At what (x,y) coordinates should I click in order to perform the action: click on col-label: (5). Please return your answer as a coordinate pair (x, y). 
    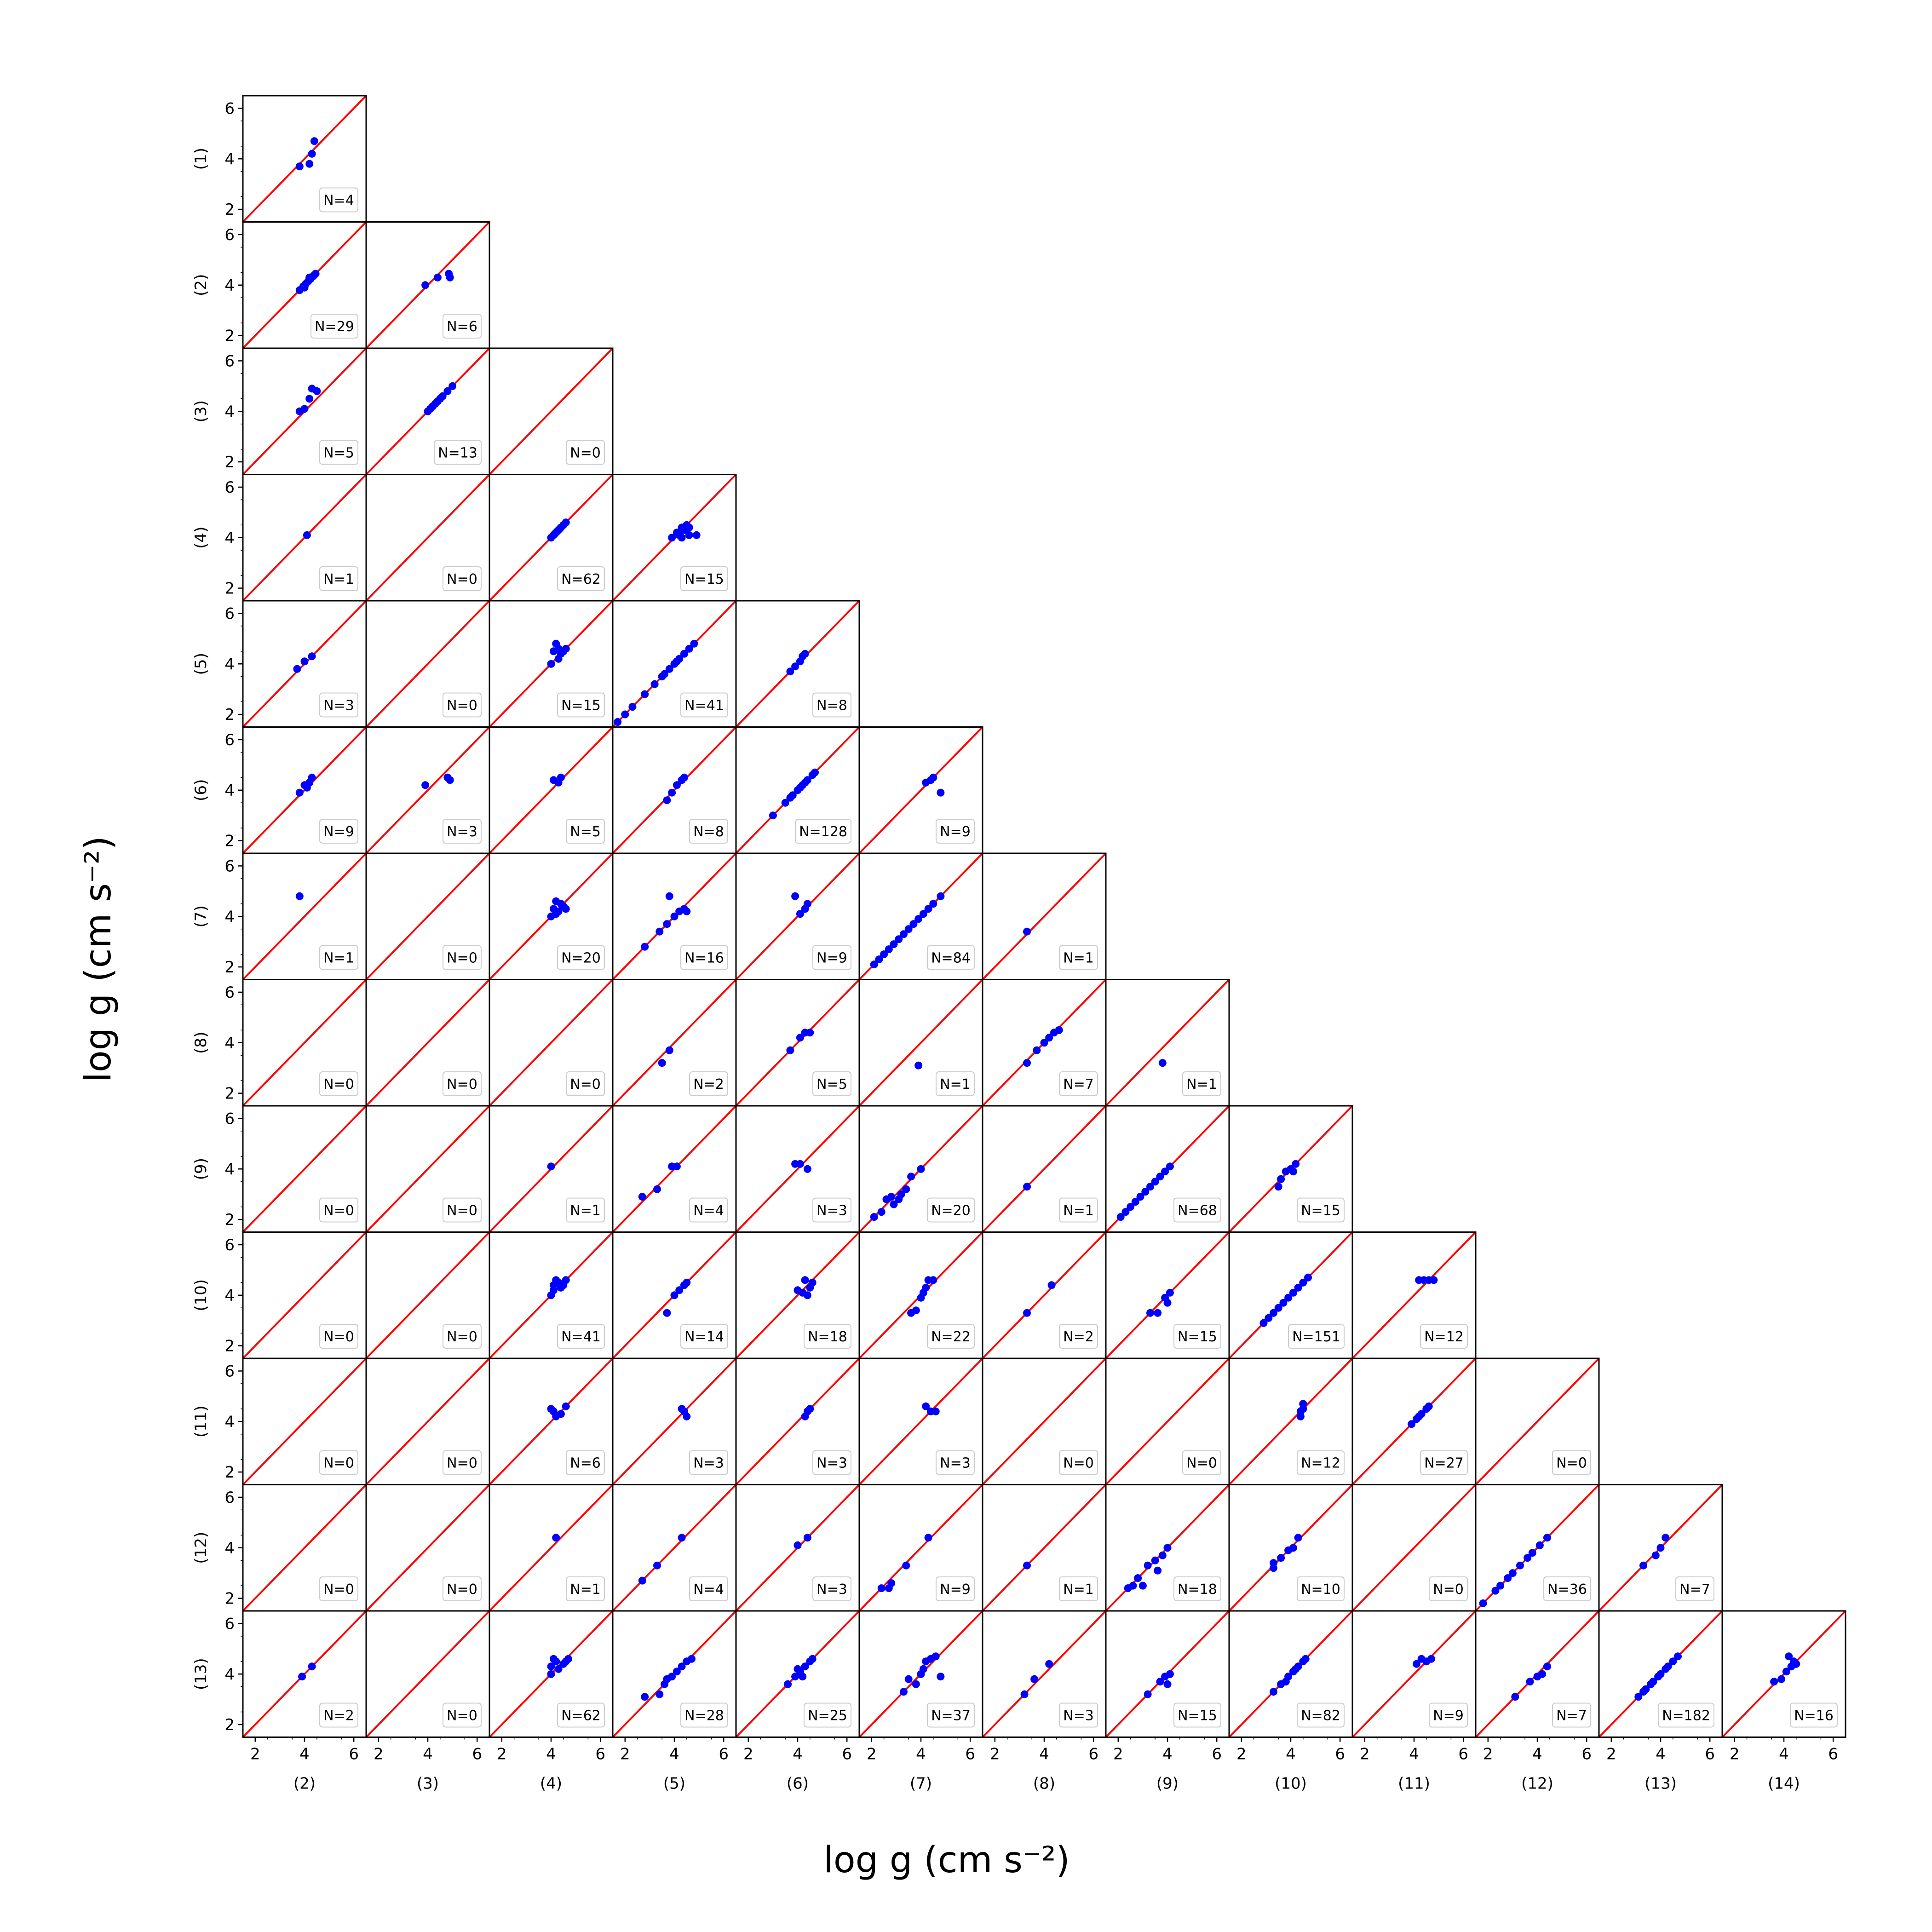
    Looking at the image, I should click on (674, 1784).